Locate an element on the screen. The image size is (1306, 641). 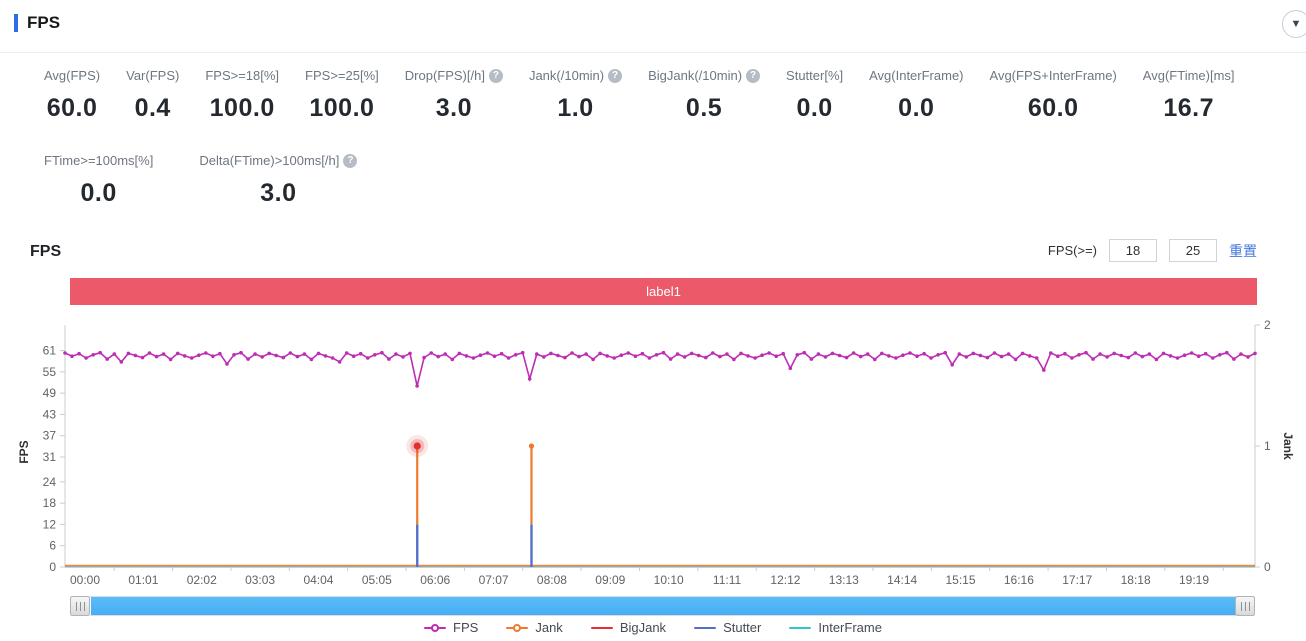
page-header: FPS is located at coordinates (37, 23).